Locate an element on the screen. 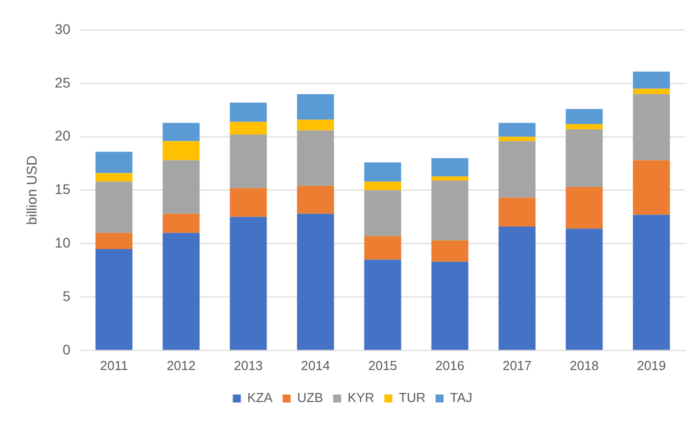 Image resolution: width=697 pixels, height=425 pixels. y-tick-label: 20 is located at coordinates (62, 136).